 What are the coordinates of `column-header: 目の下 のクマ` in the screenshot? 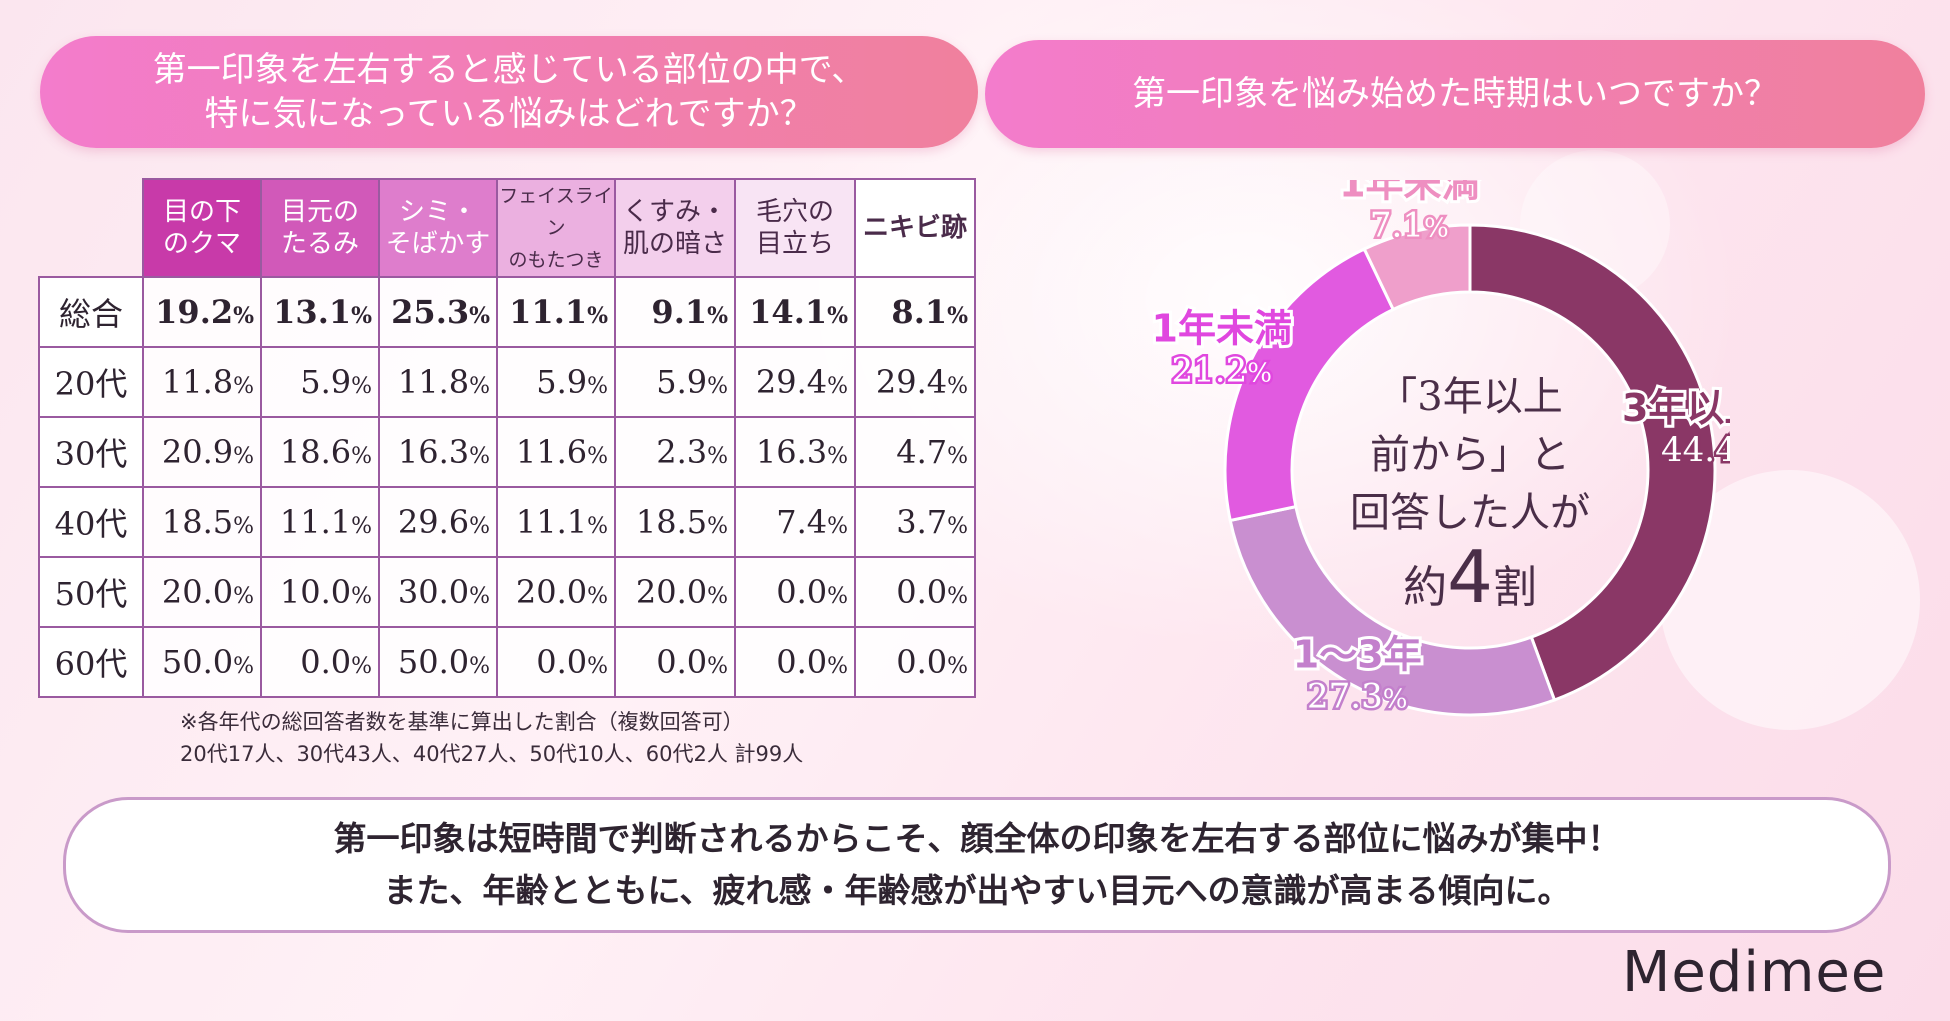 It's located at (202, 228).